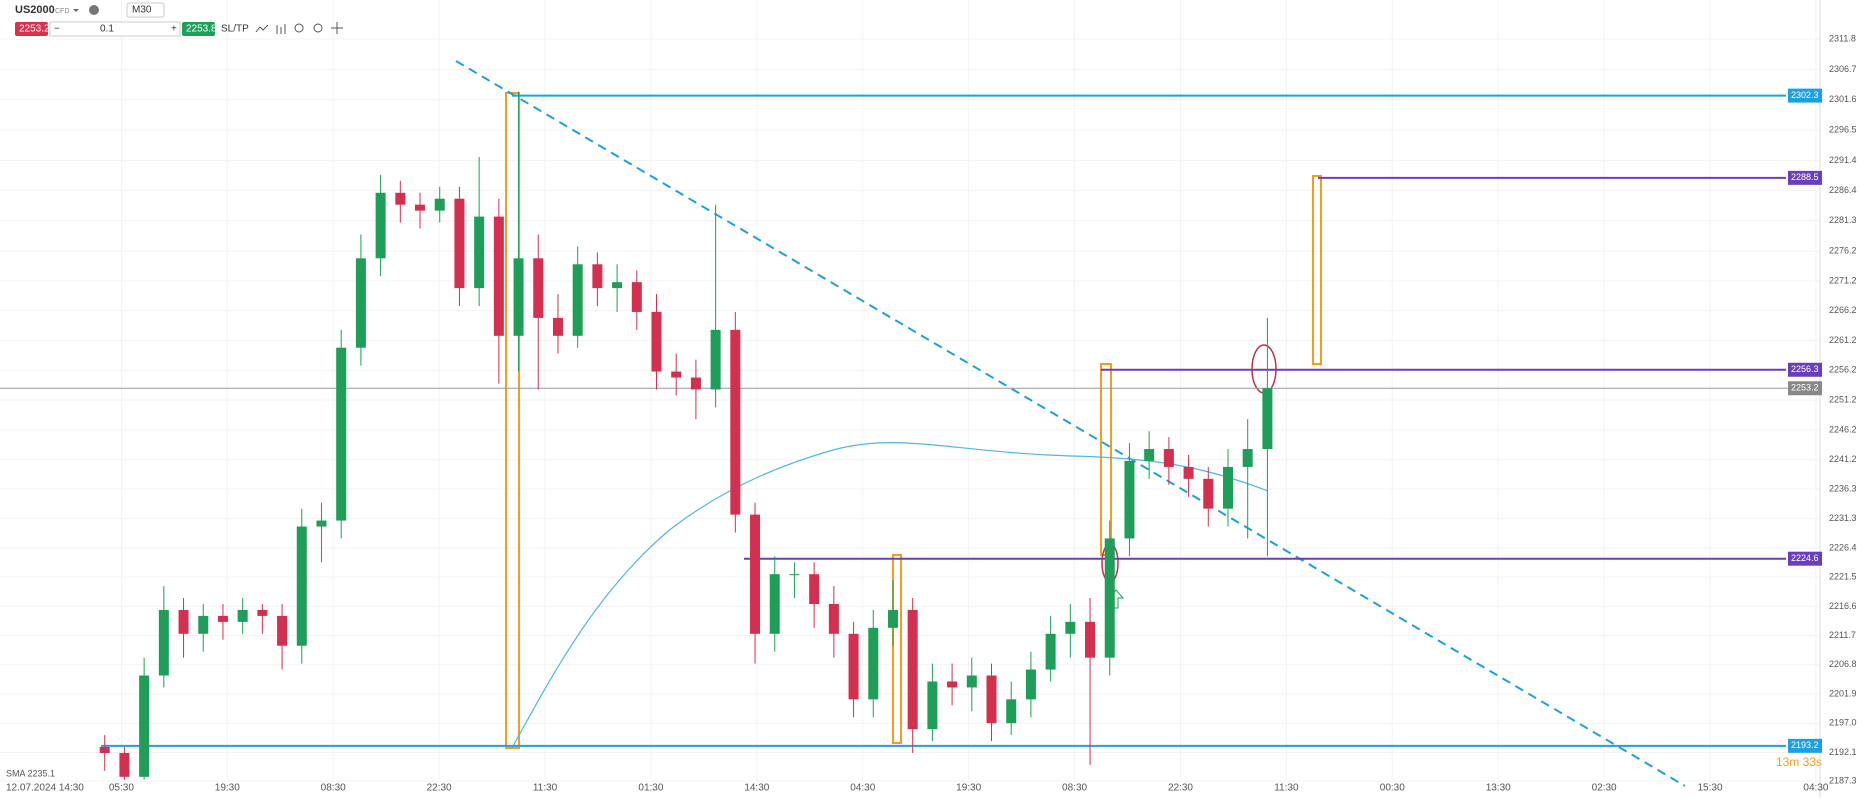 Image resolution: width=1867 pixels, height=803 pixels. Describe the element at coordinates (235, 29) in the screenshot. I see `sl-tp: SL/TP` at that location.